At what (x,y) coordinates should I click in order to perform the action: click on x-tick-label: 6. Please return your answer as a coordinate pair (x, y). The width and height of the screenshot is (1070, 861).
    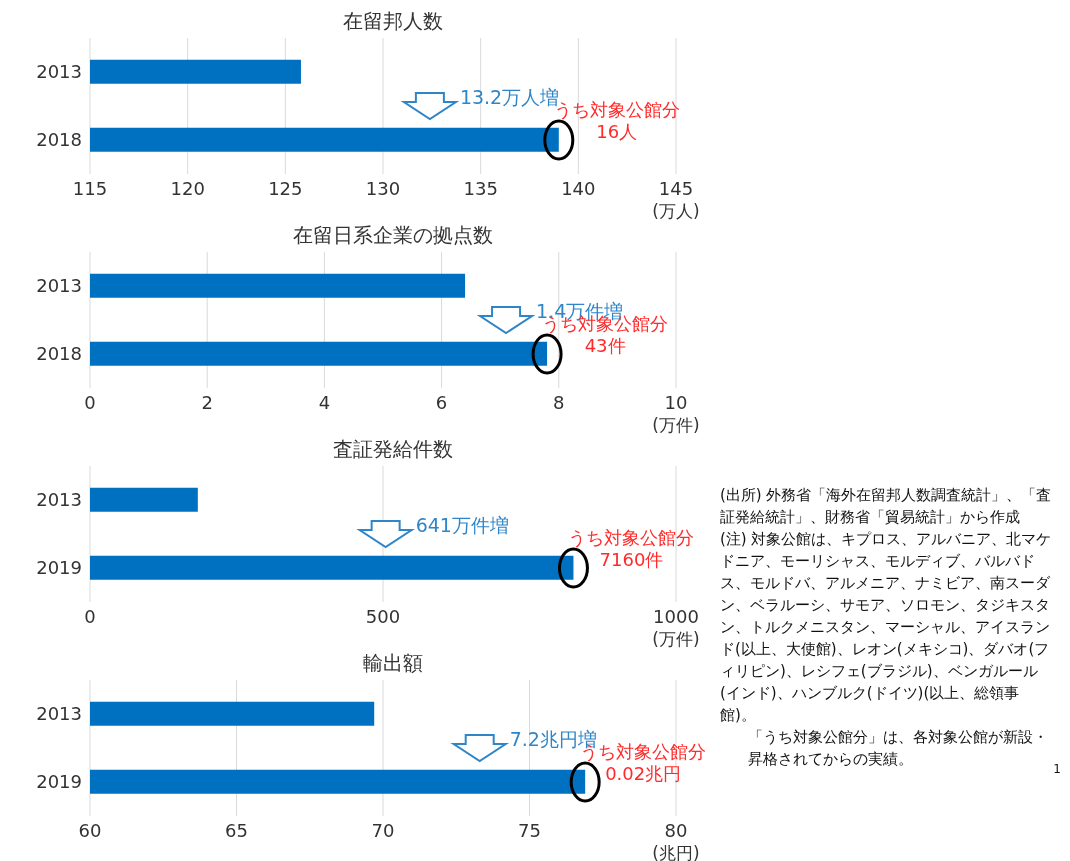
    Looking at the image, I should click on (441, 402).